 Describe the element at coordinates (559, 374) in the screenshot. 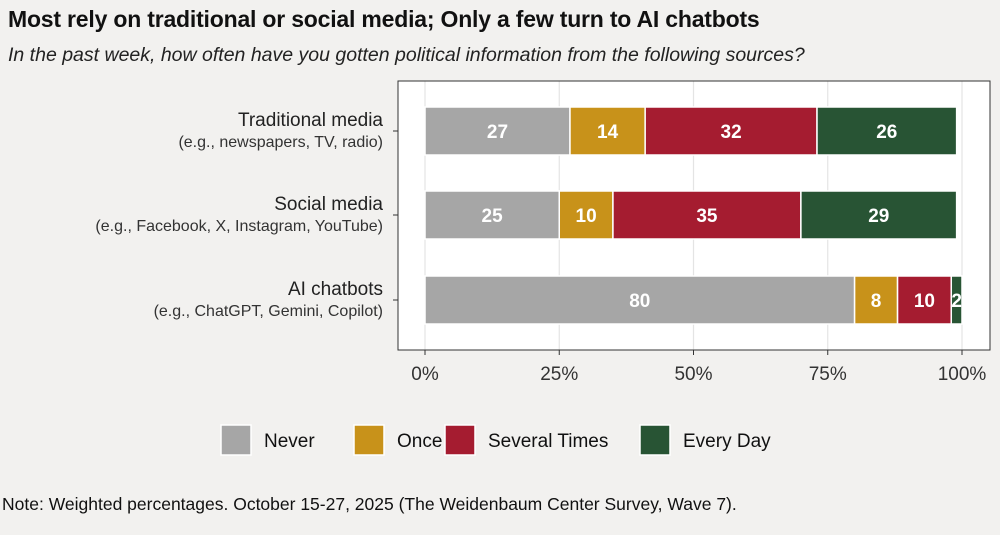

I see `x-tick-label: 25%` at that location.